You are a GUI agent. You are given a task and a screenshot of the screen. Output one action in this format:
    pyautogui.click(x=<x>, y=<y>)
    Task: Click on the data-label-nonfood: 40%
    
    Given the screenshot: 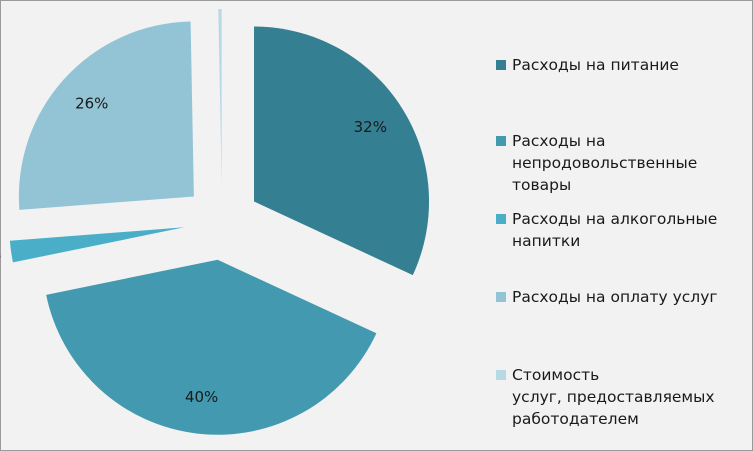 What is the action you would take?
    pyautogui.click(x=201, y=397)
    